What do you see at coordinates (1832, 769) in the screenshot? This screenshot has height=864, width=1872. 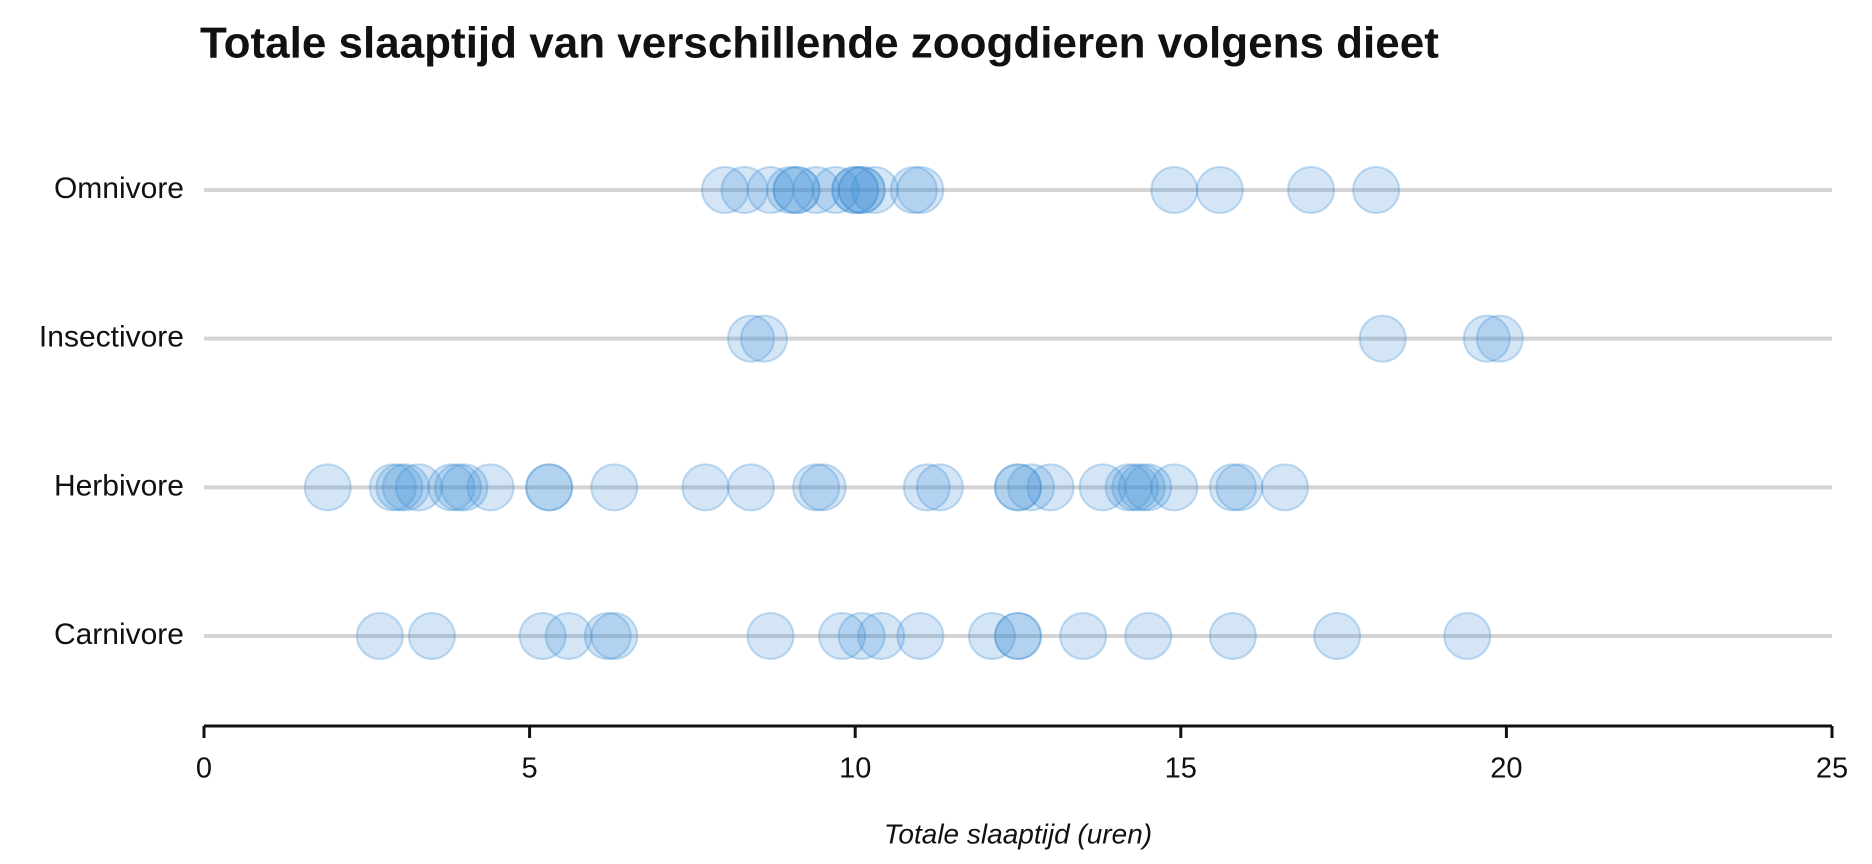 I see `x-tick-label: 25` at bounding box center [1832, 769].